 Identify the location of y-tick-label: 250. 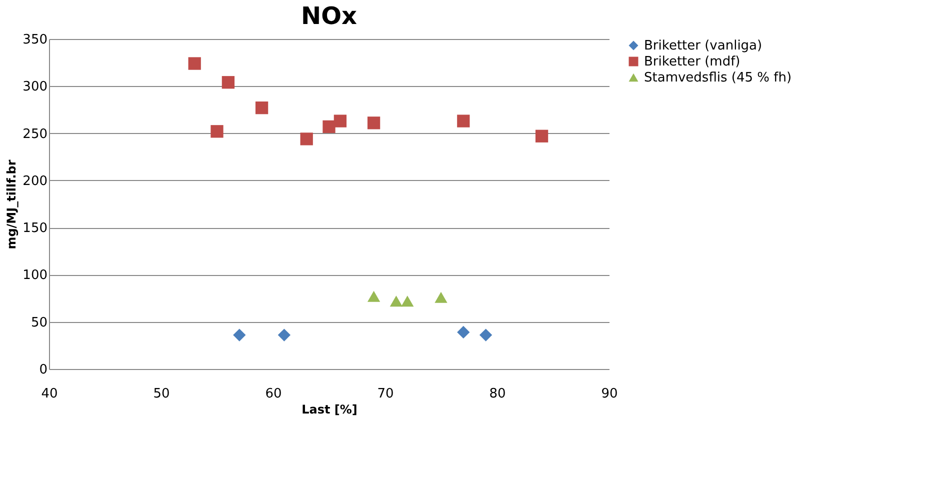
(35, 134).